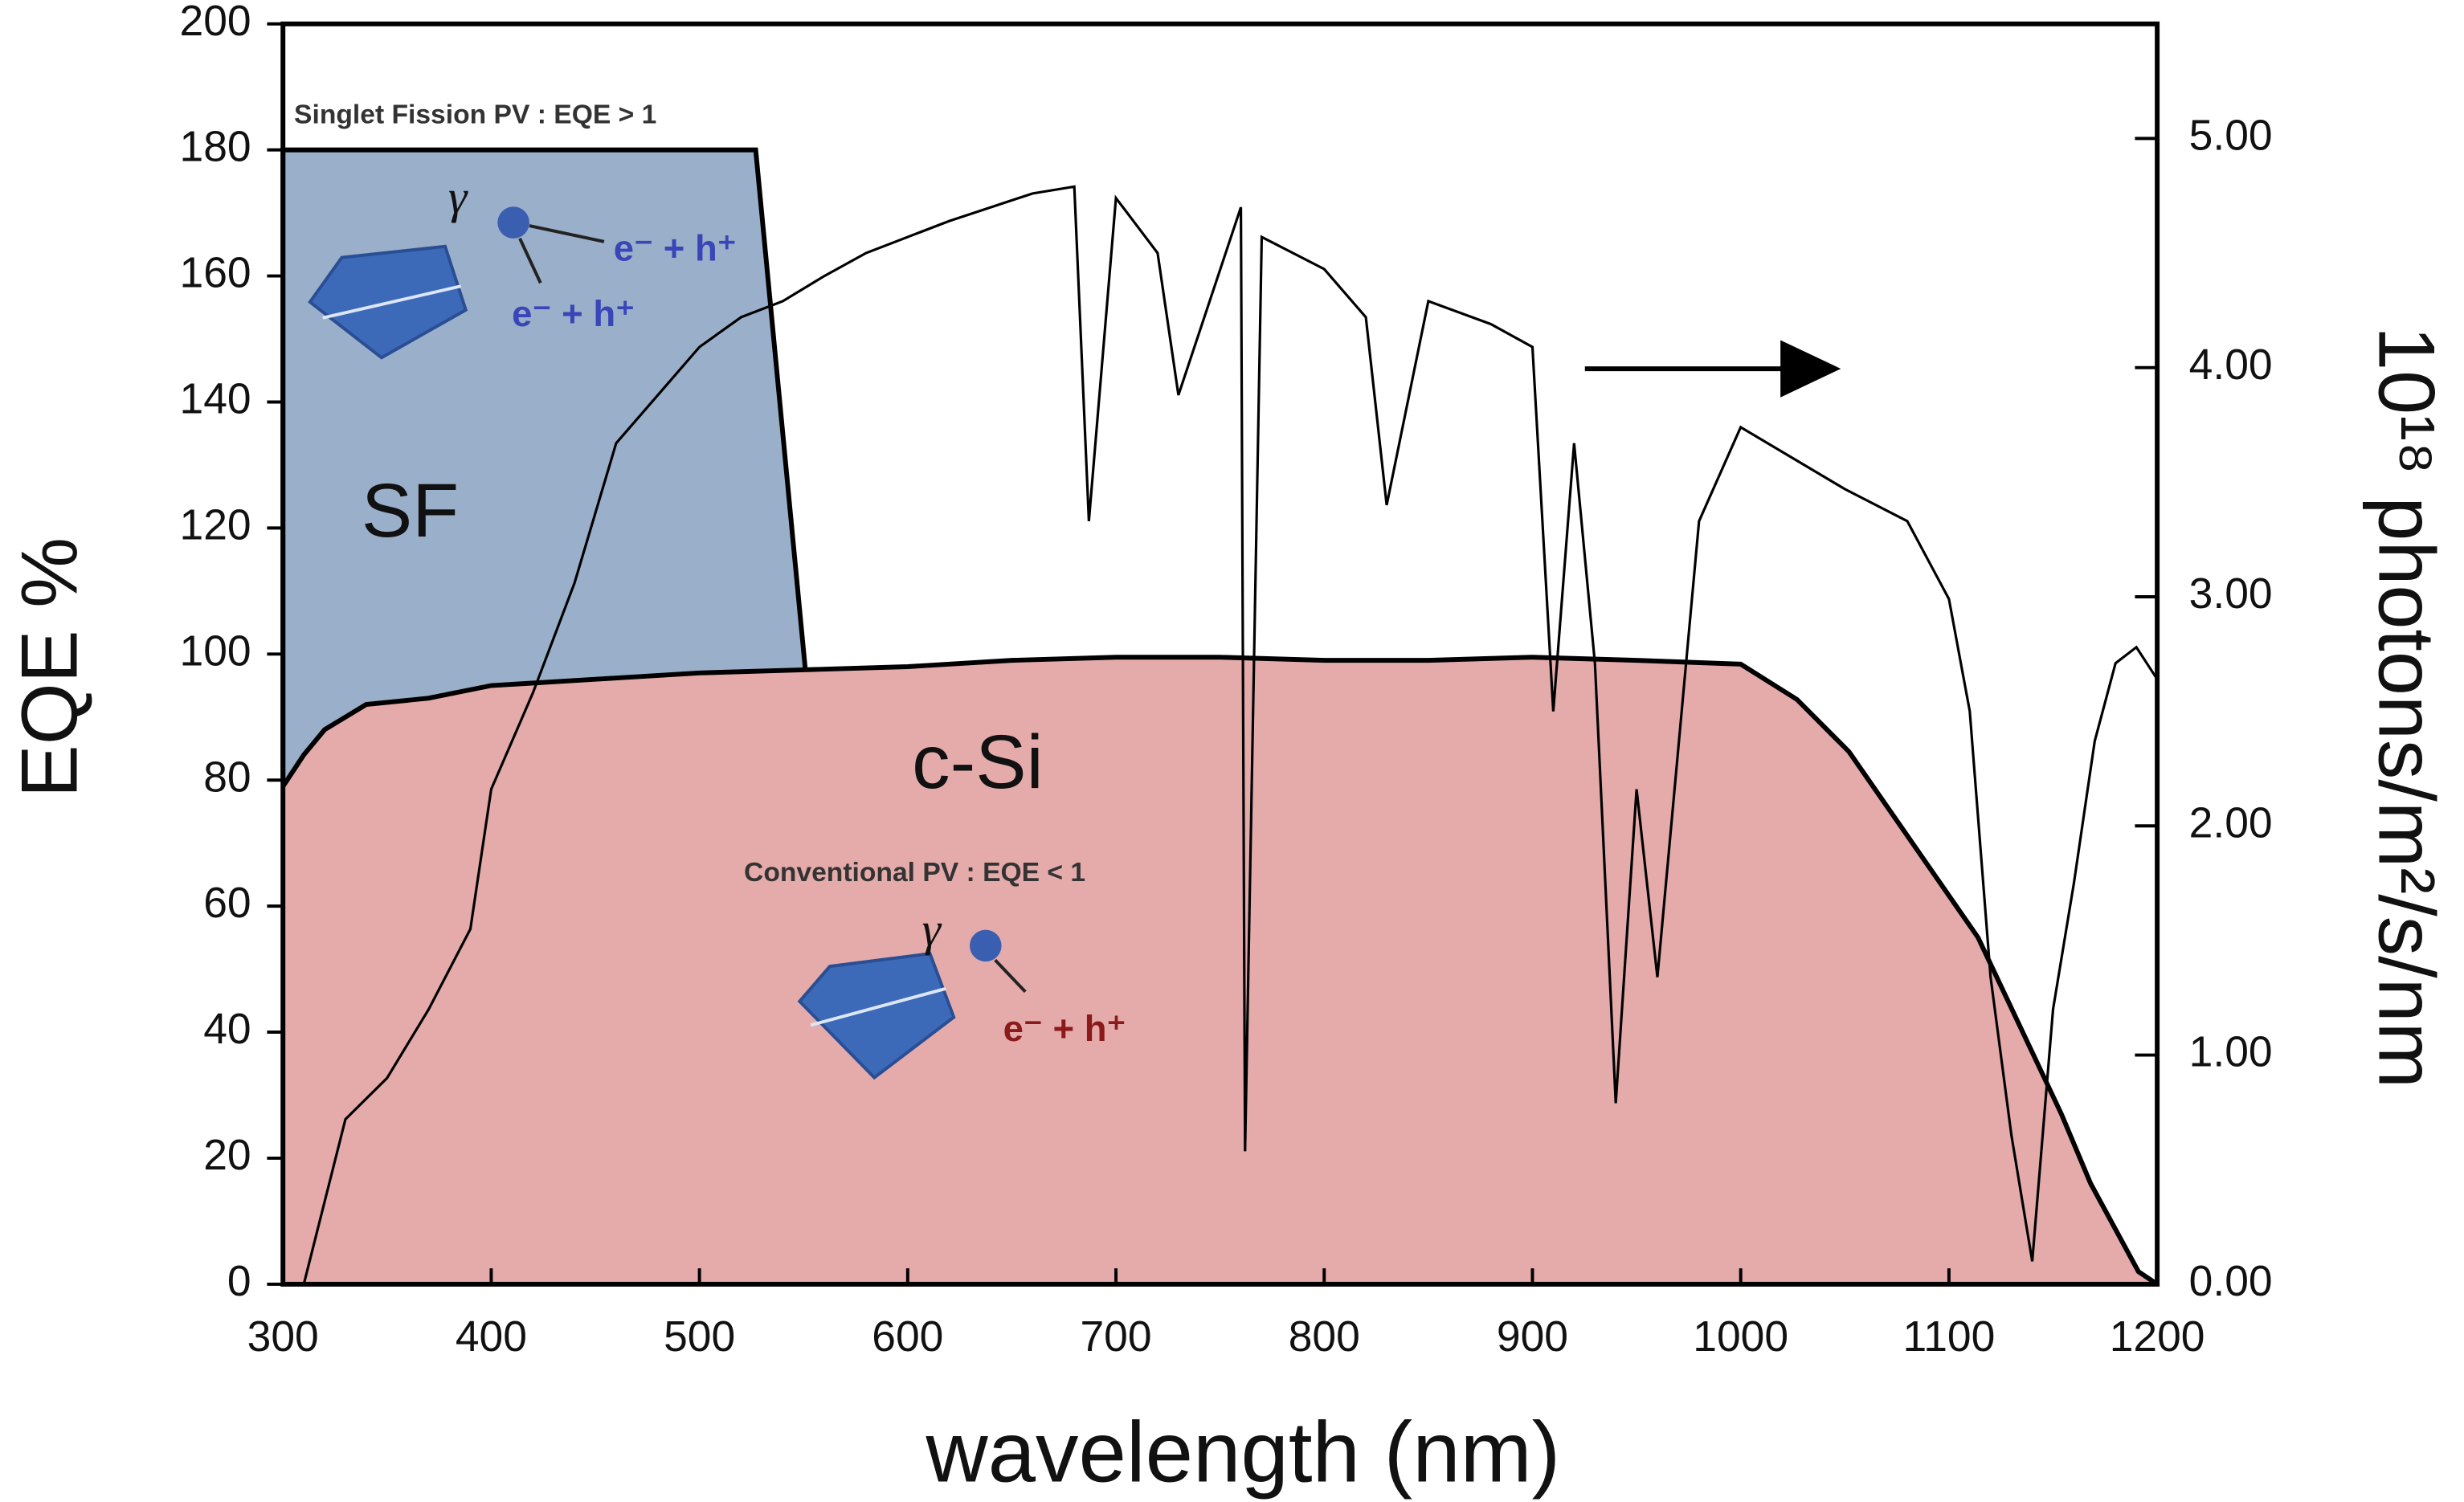 This screenshot has height=1502, width=2464. Describe the element at coordinates (2231, 823) in the screenshot. I see `y2-tick-label: 2.00` at that location.